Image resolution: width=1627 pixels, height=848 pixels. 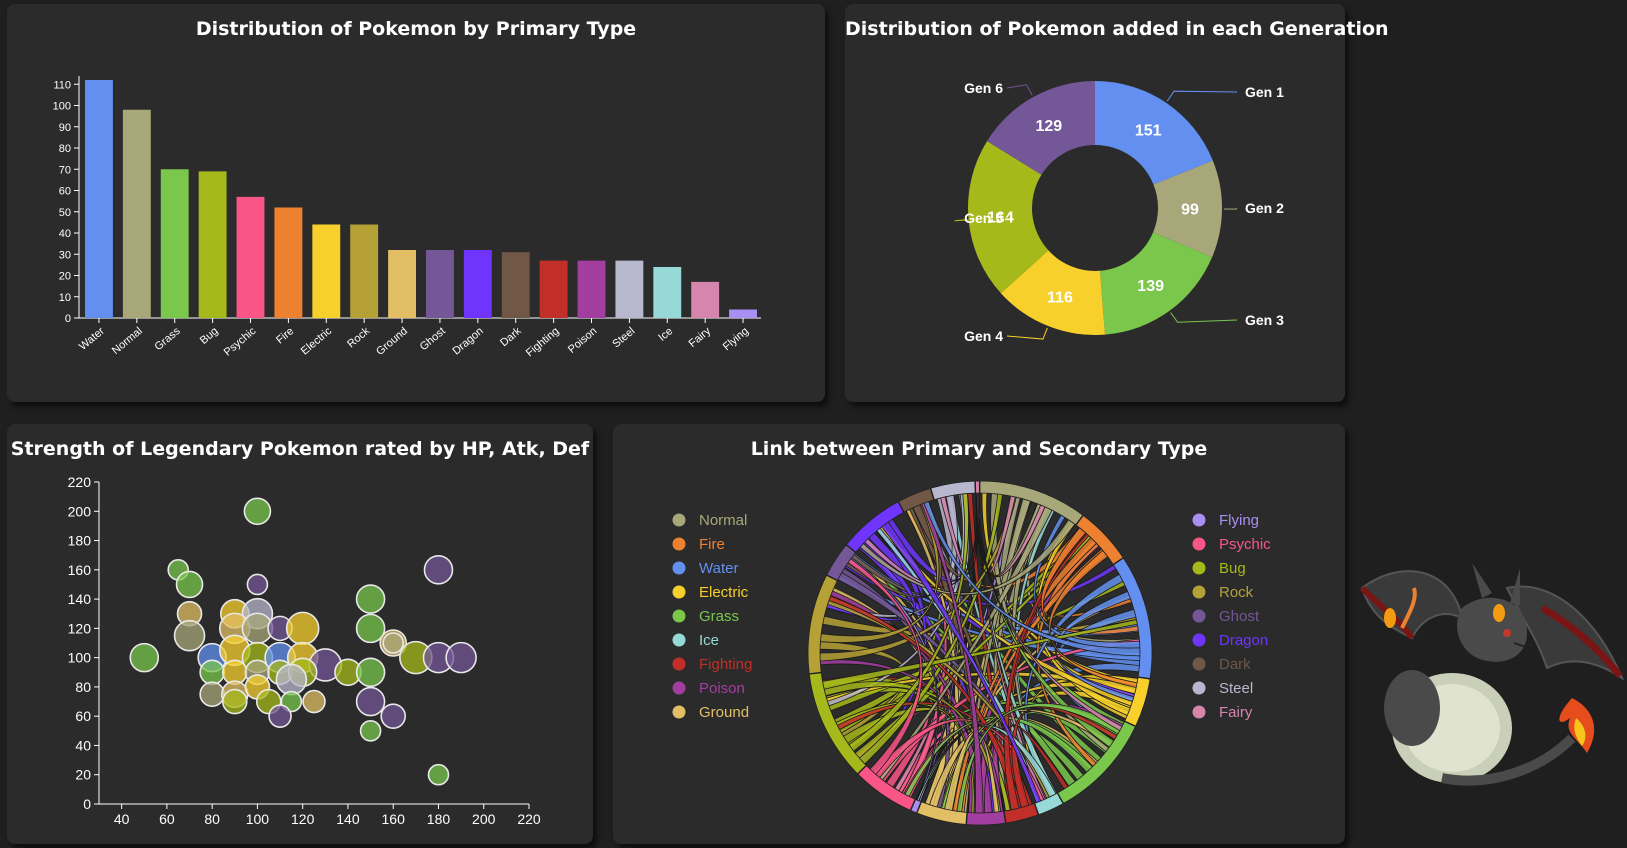 I want to click on y-tick-label: 30, so click(x=65, y=255).